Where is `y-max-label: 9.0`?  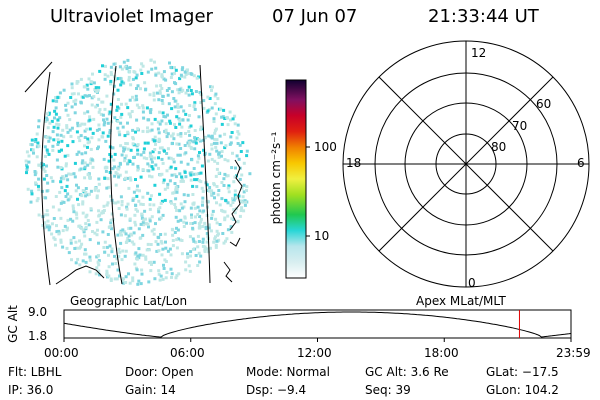 y-max-label: 9.0 is located at coordinates (38, 312).